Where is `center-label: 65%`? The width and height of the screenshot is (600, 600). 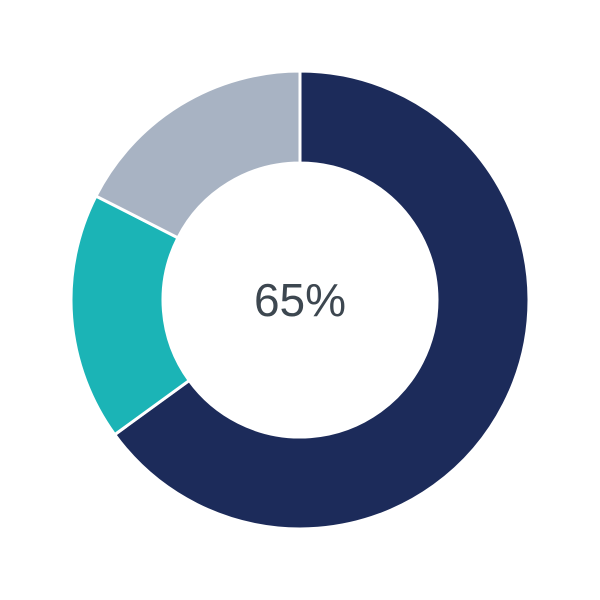 center-label: 65% is located at coordinates (300, 300).